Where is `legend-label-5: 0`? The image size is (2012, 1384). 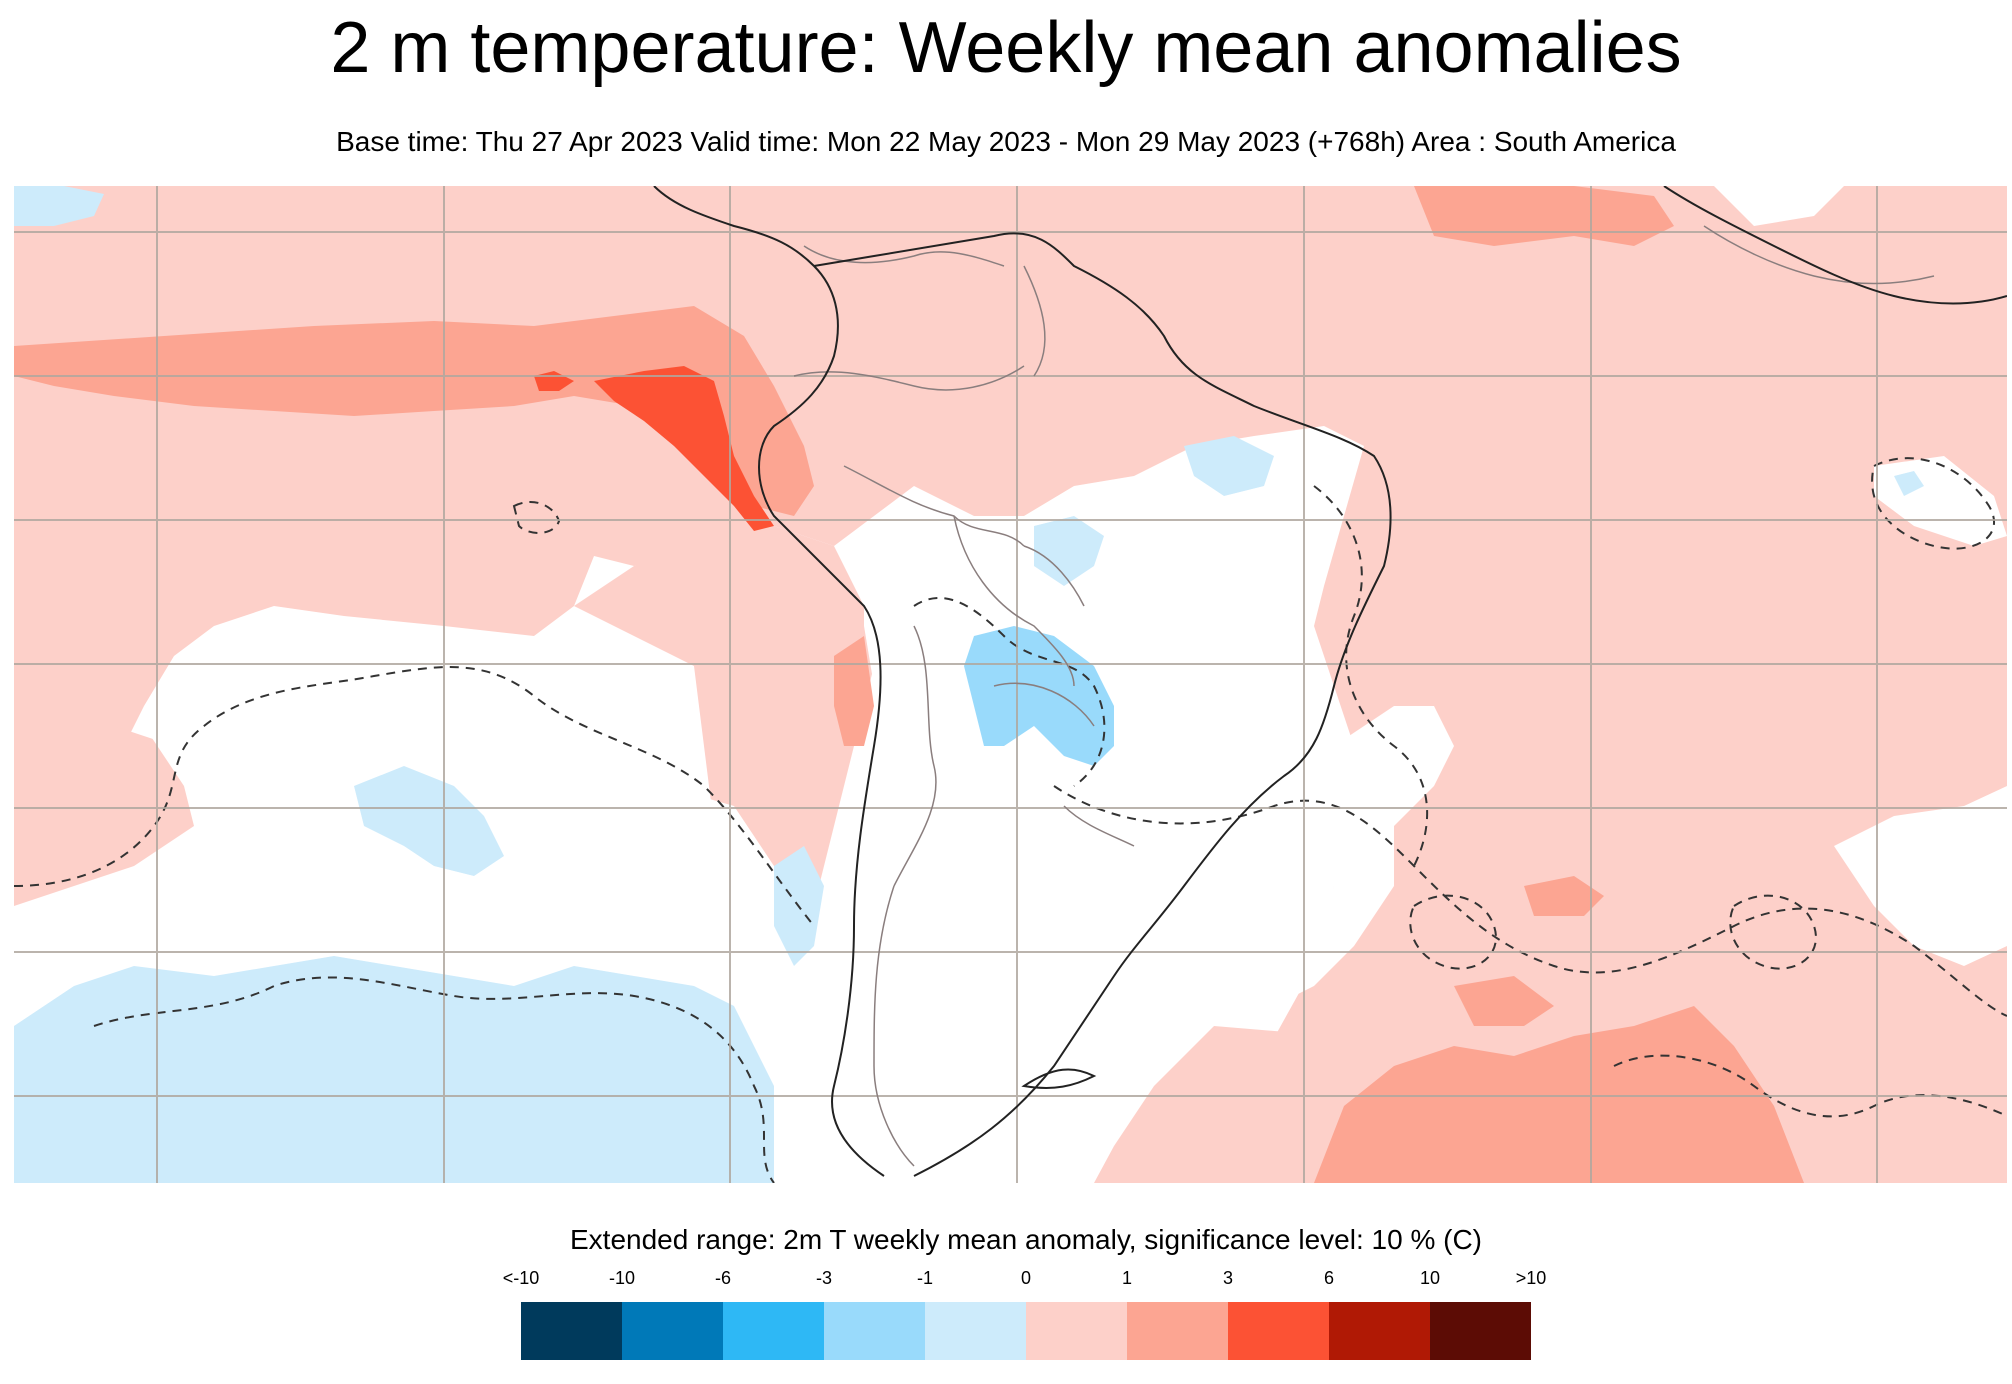
legend-label-5: 0 is located at coordinates (1026, 1278).